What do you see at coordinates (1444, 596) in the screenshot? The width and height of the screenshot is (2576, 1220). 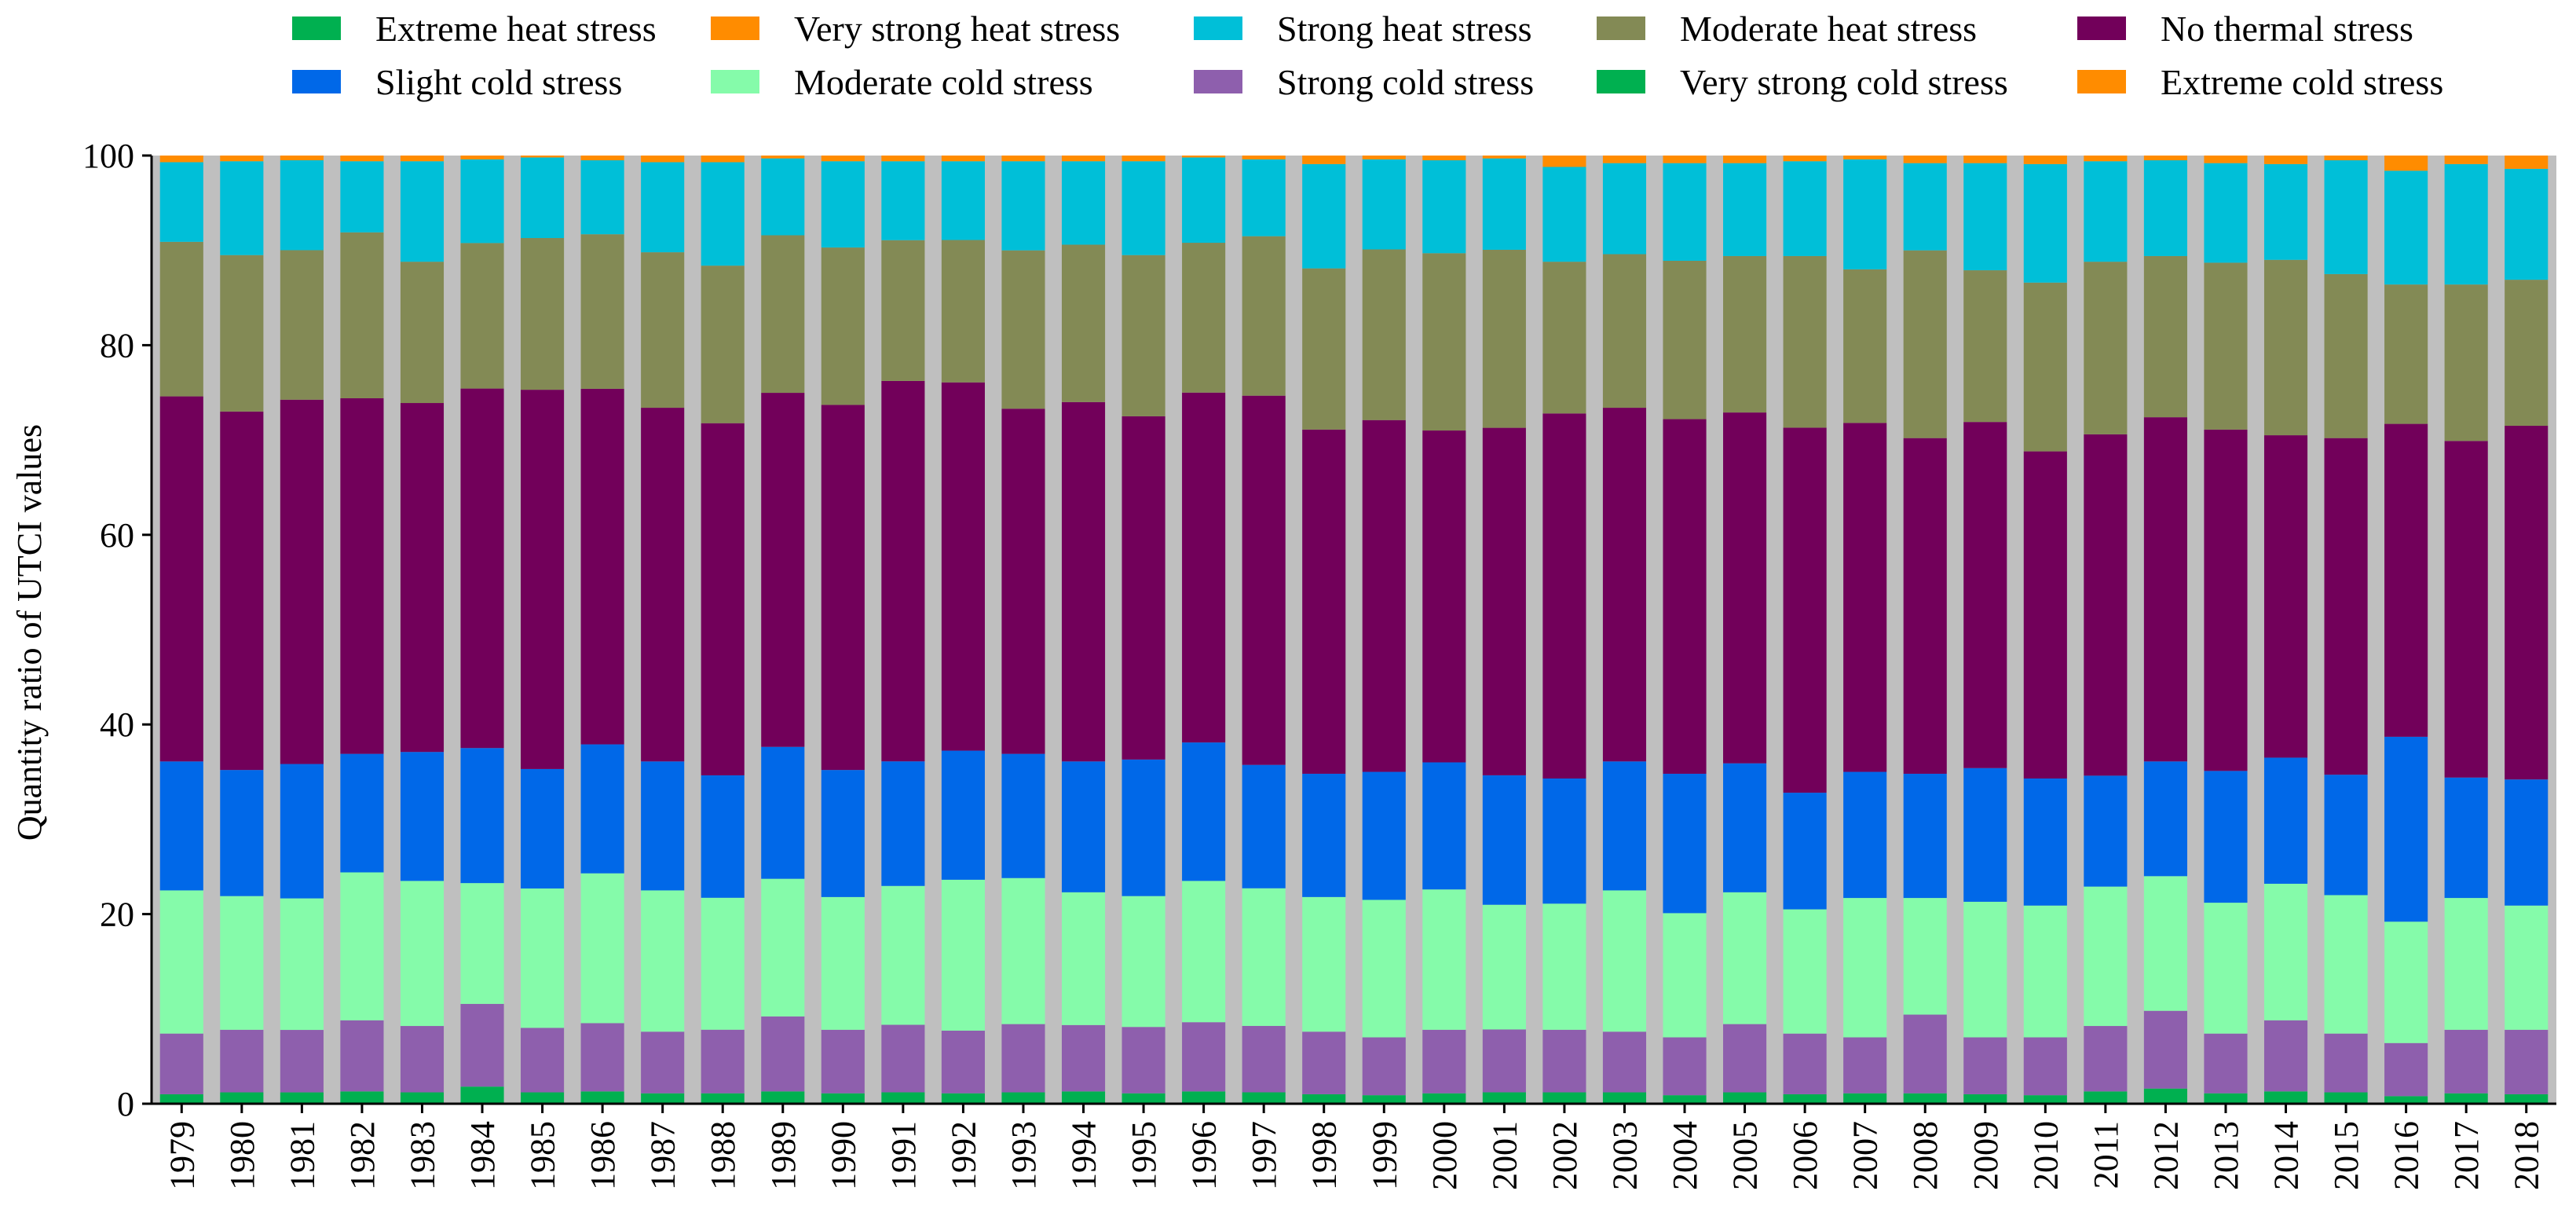 I see `bar-segment-2000-no-thermal-stress` at bounding box center [1444, 596].